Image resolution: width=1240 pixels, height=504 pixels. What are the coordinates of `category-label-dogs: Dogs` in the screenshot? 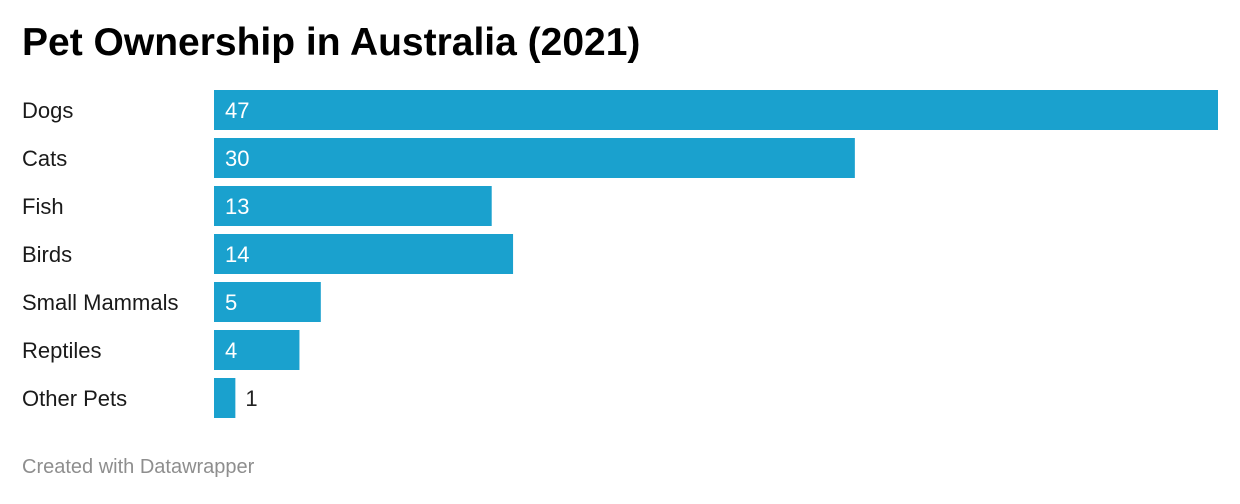 It's located at (47, 110).